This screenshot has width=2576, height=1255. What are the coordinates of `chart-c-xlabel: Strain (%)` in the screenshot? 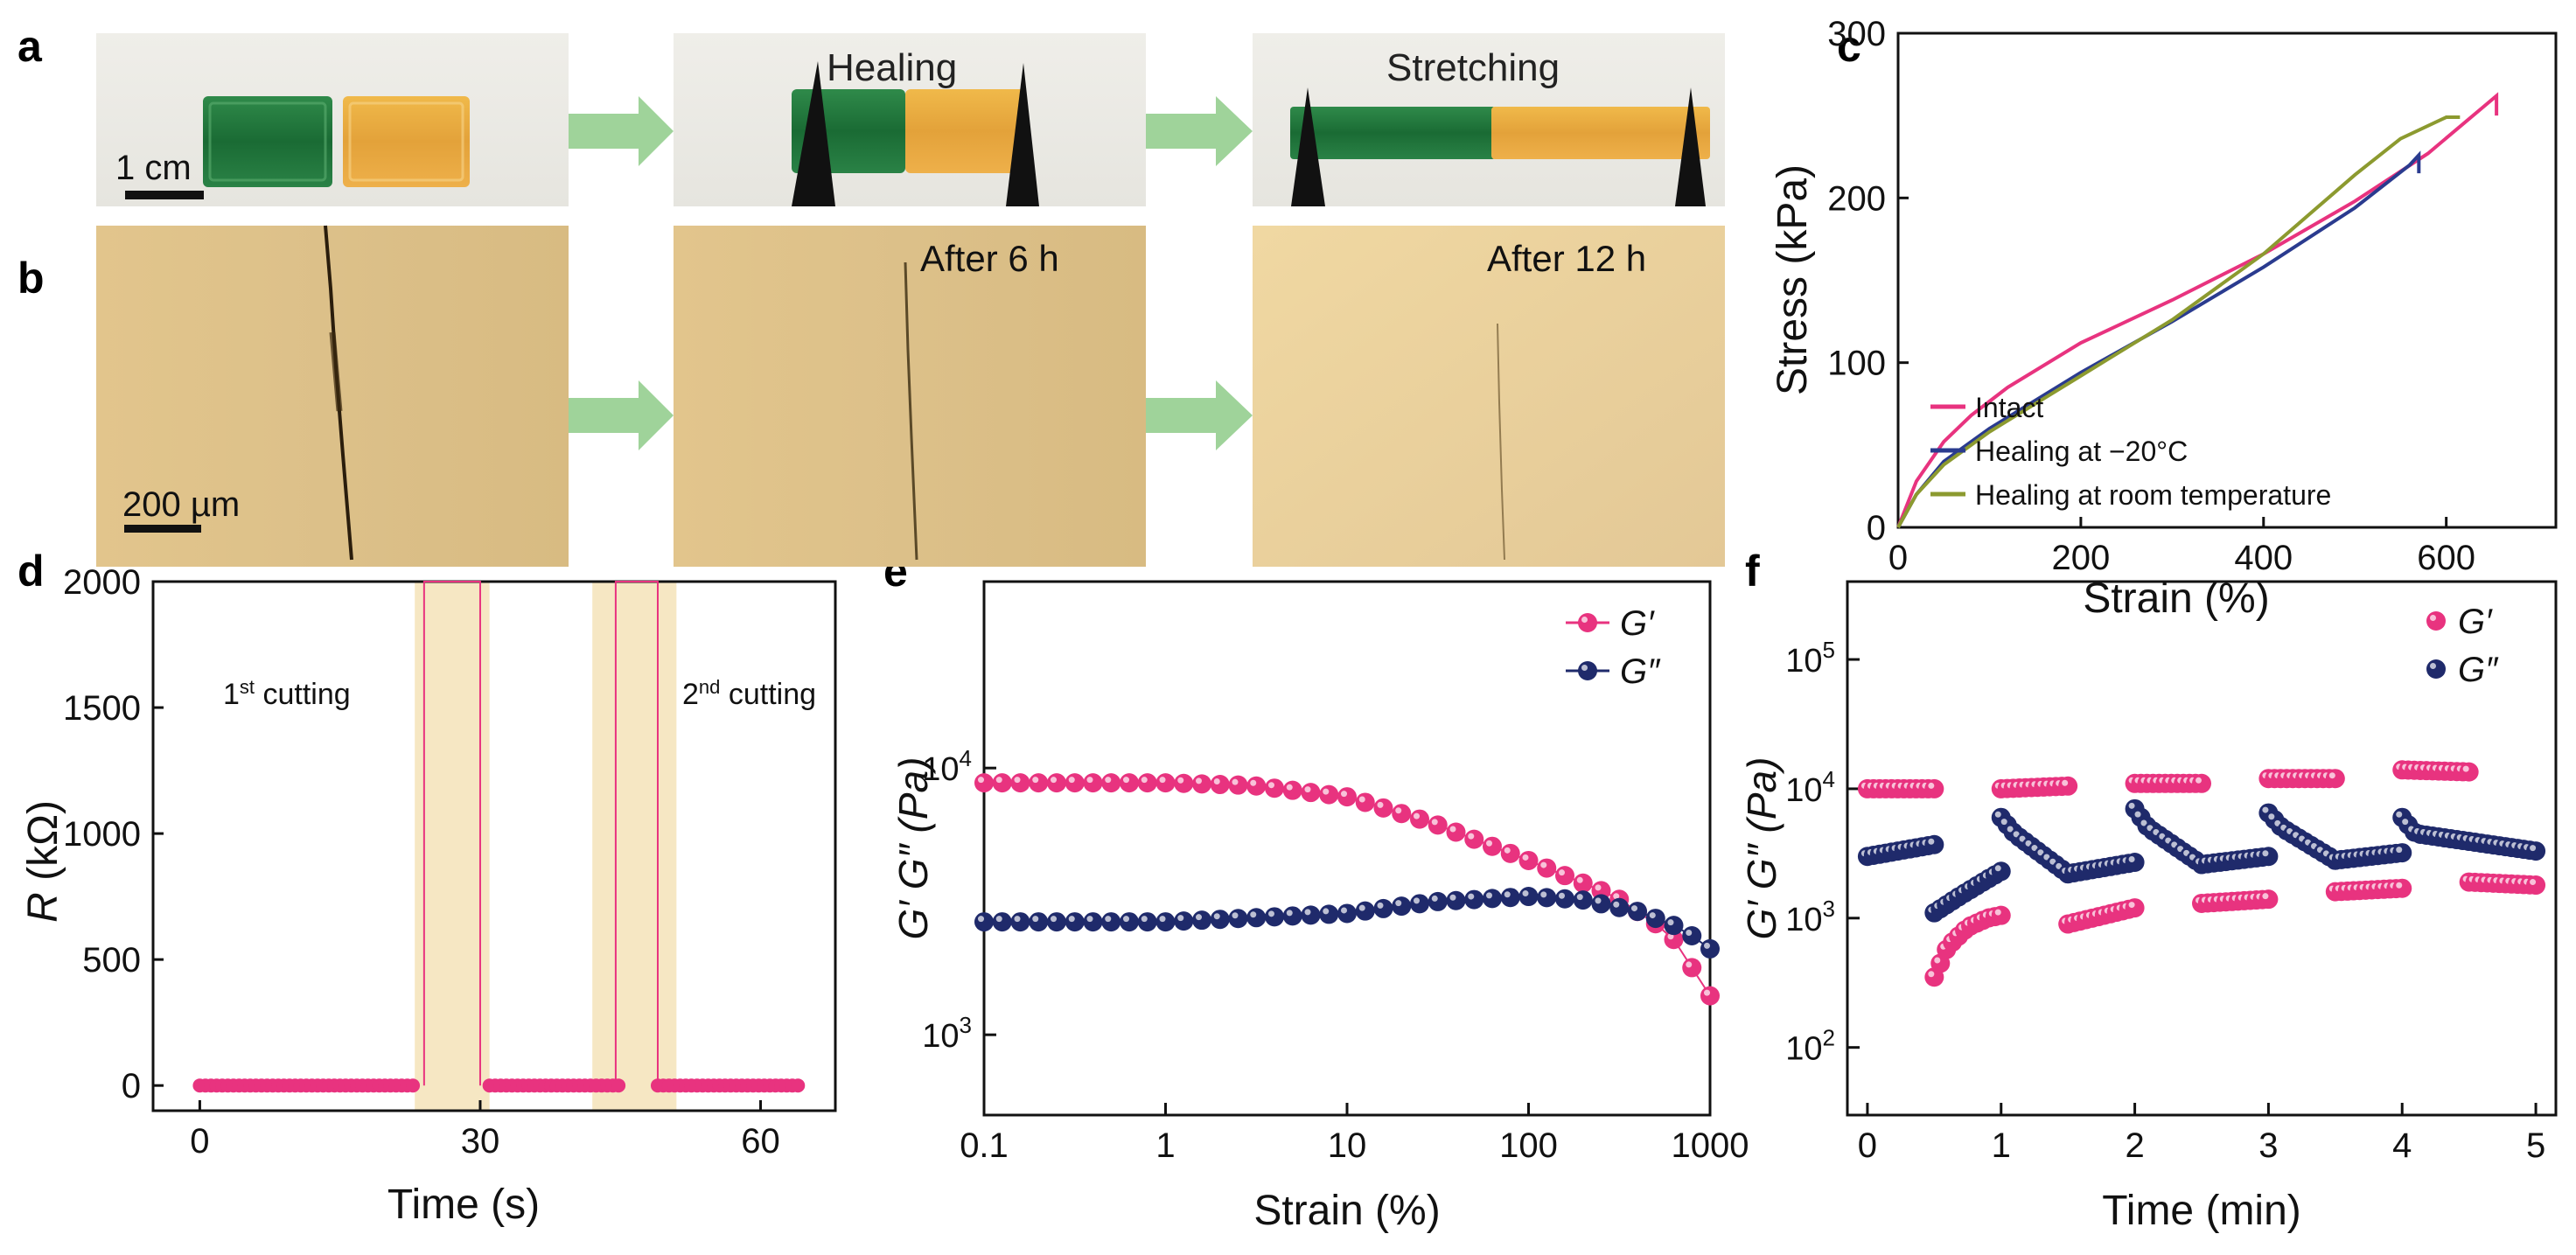 It's located at (2176, 598).